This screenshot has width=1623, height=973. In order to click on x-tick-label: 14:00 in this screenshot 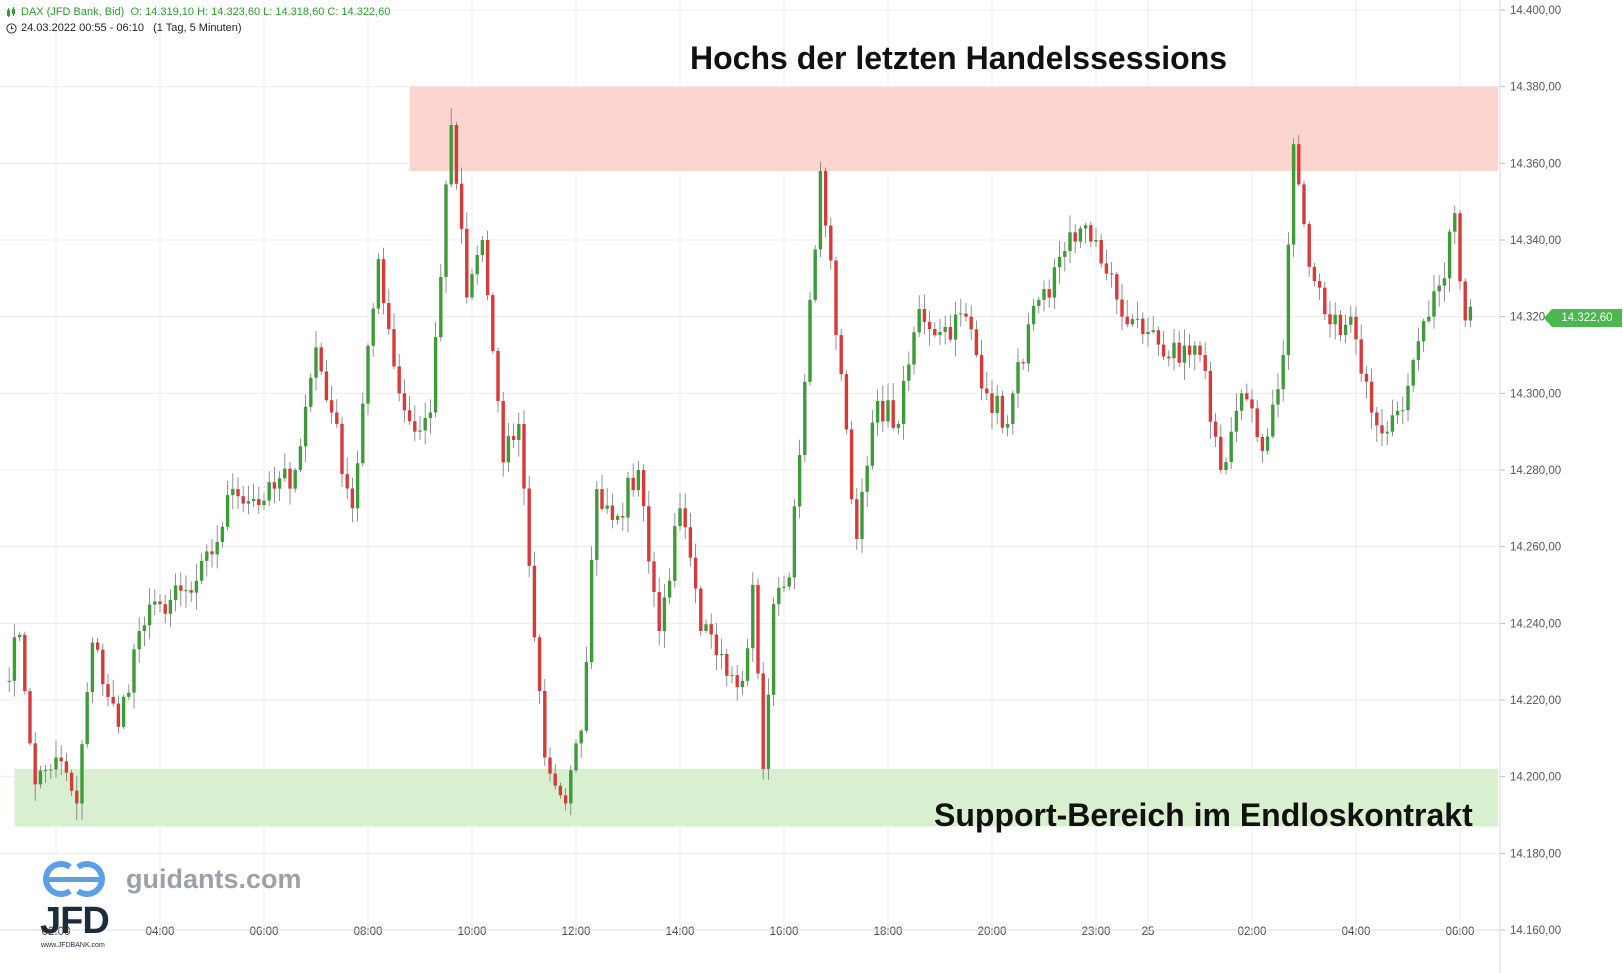, I will do `click(680, 932)`.